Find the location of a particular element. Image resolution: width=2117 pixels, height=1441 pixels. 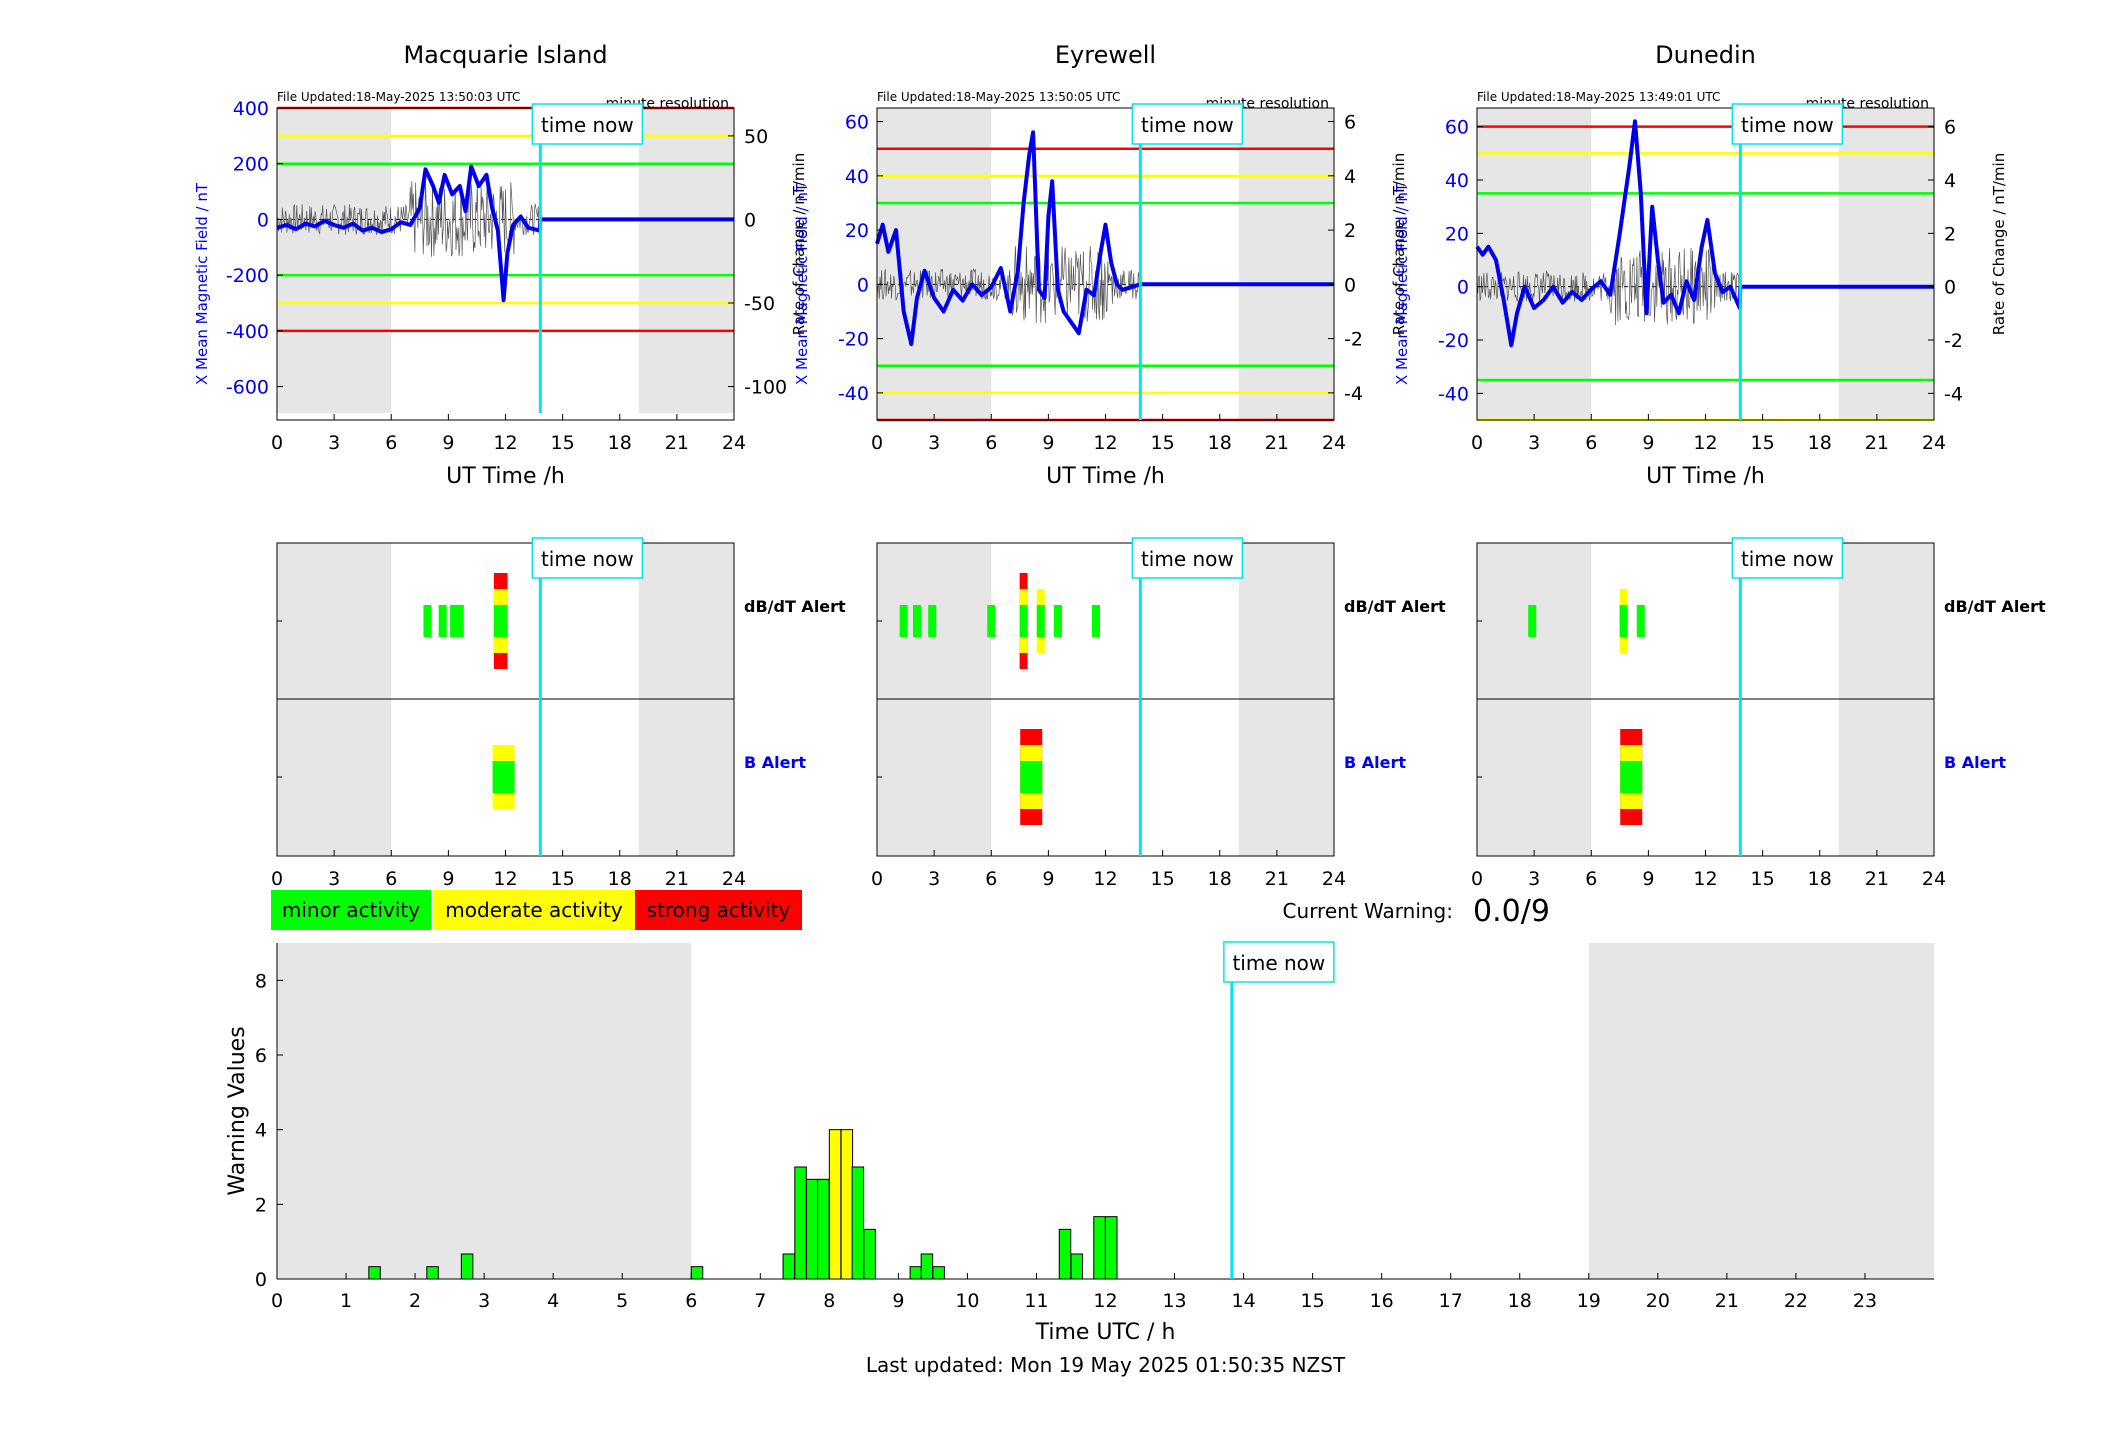

x-tick-label: 6 is located at coordinates (1591, 443).